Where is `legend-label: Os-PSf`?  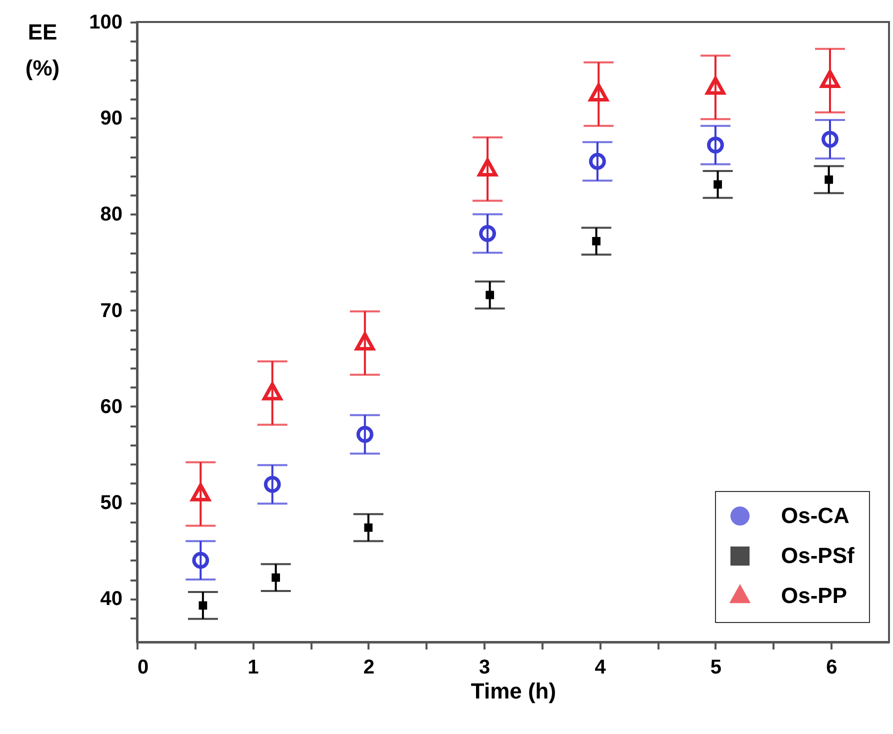 legend-label: Os-PSf is located at coordinates (818, 555).